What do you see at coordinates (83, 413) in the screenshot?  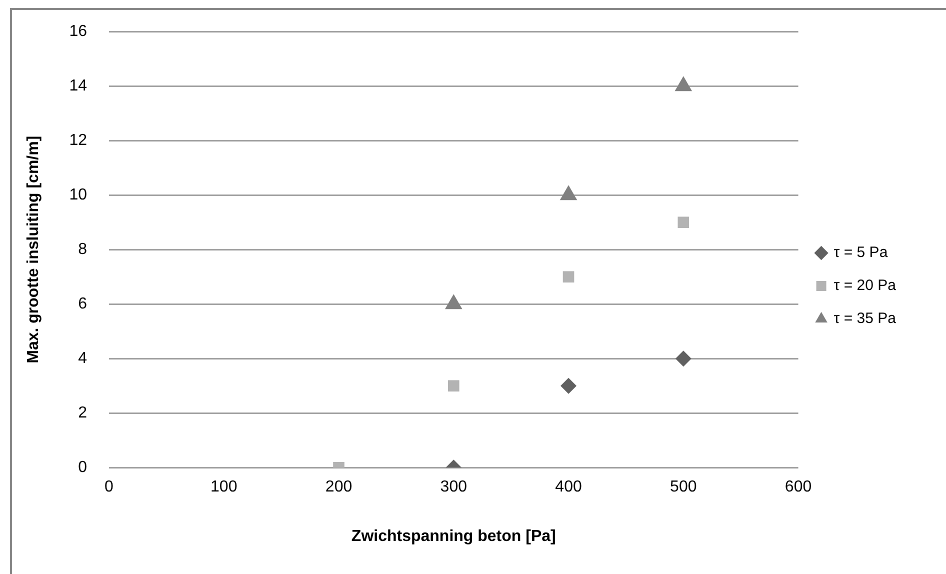 I see `y-tick-label: 2` at bounding box center [83, 413].